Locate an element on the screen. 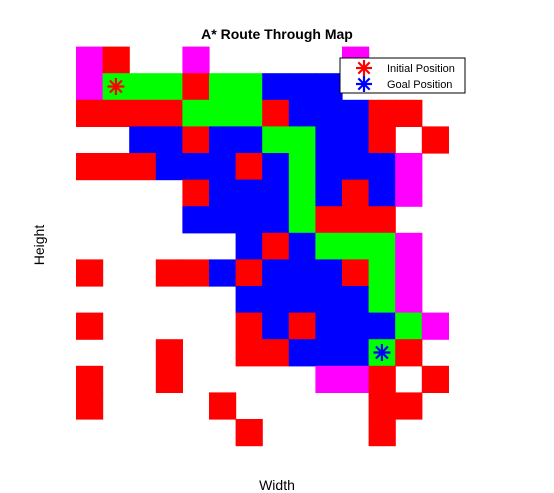 The height and width of the screenshot is (493, 554). legend-marker-initial is located at coordinates (364, 68).